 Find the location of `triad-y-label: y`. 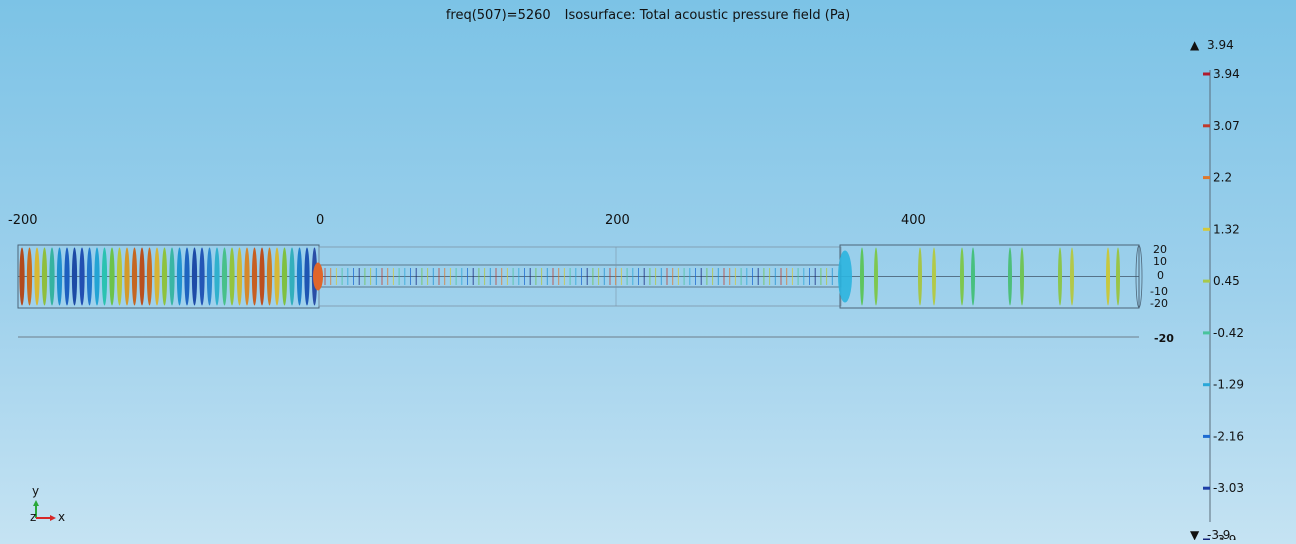

triad-y-label: y is located at coordinates (36, 491).